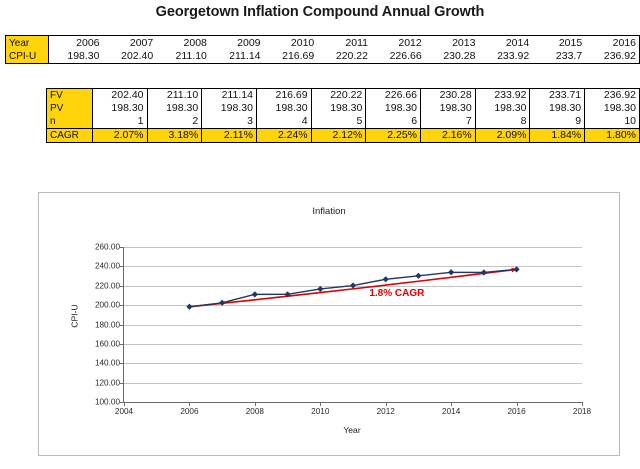  Describe the element at coordinates (107, 247) in the screenshot. I see `y-tick-label: 260.00` at that location.